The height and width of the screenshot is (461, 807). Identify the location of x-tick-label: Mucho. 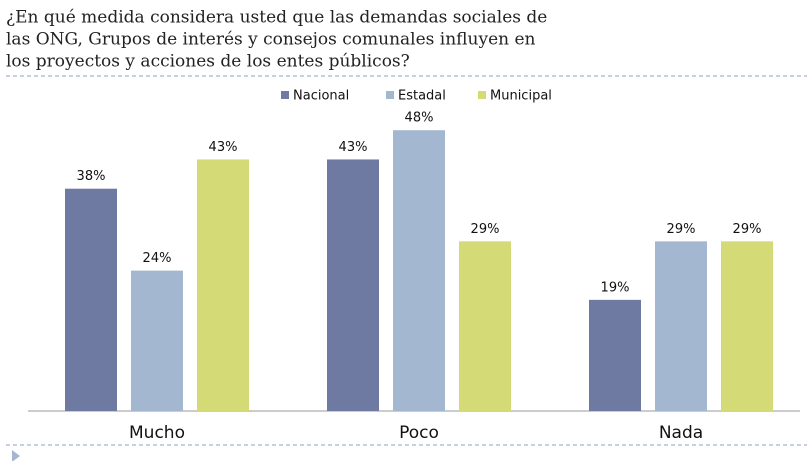
(157, 433).